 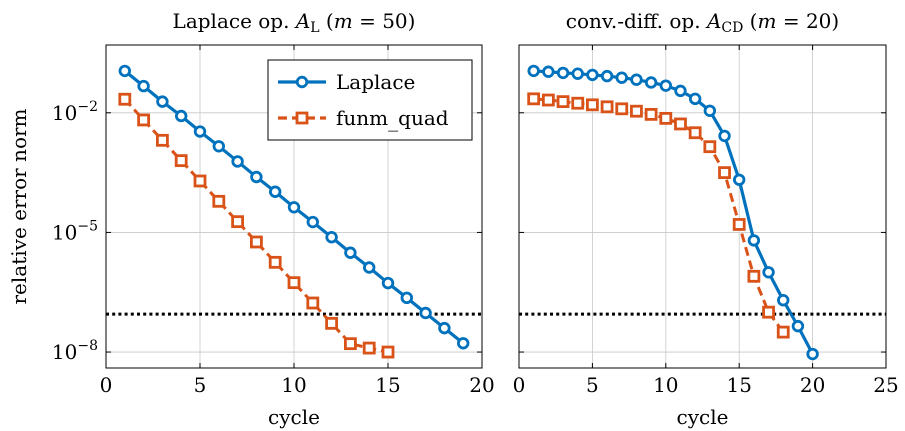 What do you see at coordinates (592, 385) in the screenshot?
I see `chart2-x-tick-label: 5` at bounding box center [592, 385].